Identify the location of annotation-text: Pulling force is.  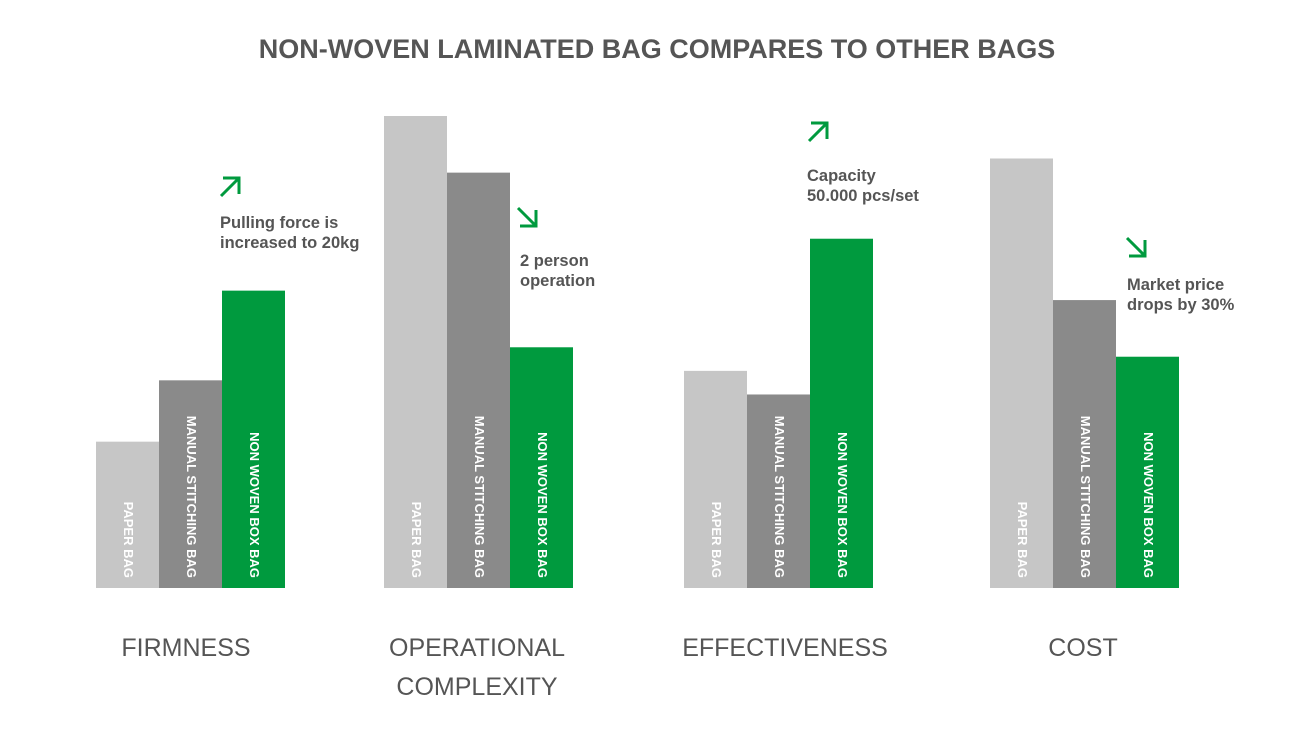
(279, 223).